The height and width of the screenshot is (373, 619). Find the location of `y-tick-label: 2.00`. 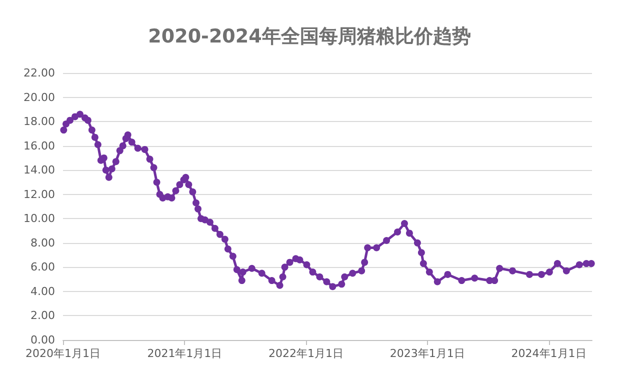

y-tick-label: 2.00 is located at coordinates (42, 315).